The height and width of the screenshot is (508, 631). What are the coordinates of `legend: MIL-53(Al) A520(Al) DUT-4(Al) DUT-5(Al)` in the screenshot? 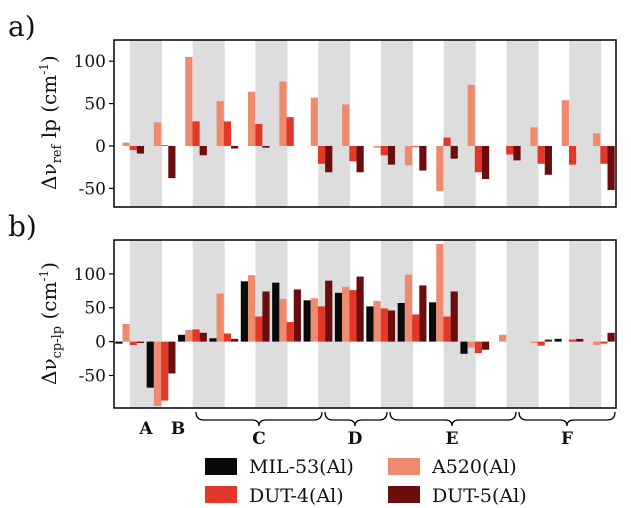 It's located at (366, 481).